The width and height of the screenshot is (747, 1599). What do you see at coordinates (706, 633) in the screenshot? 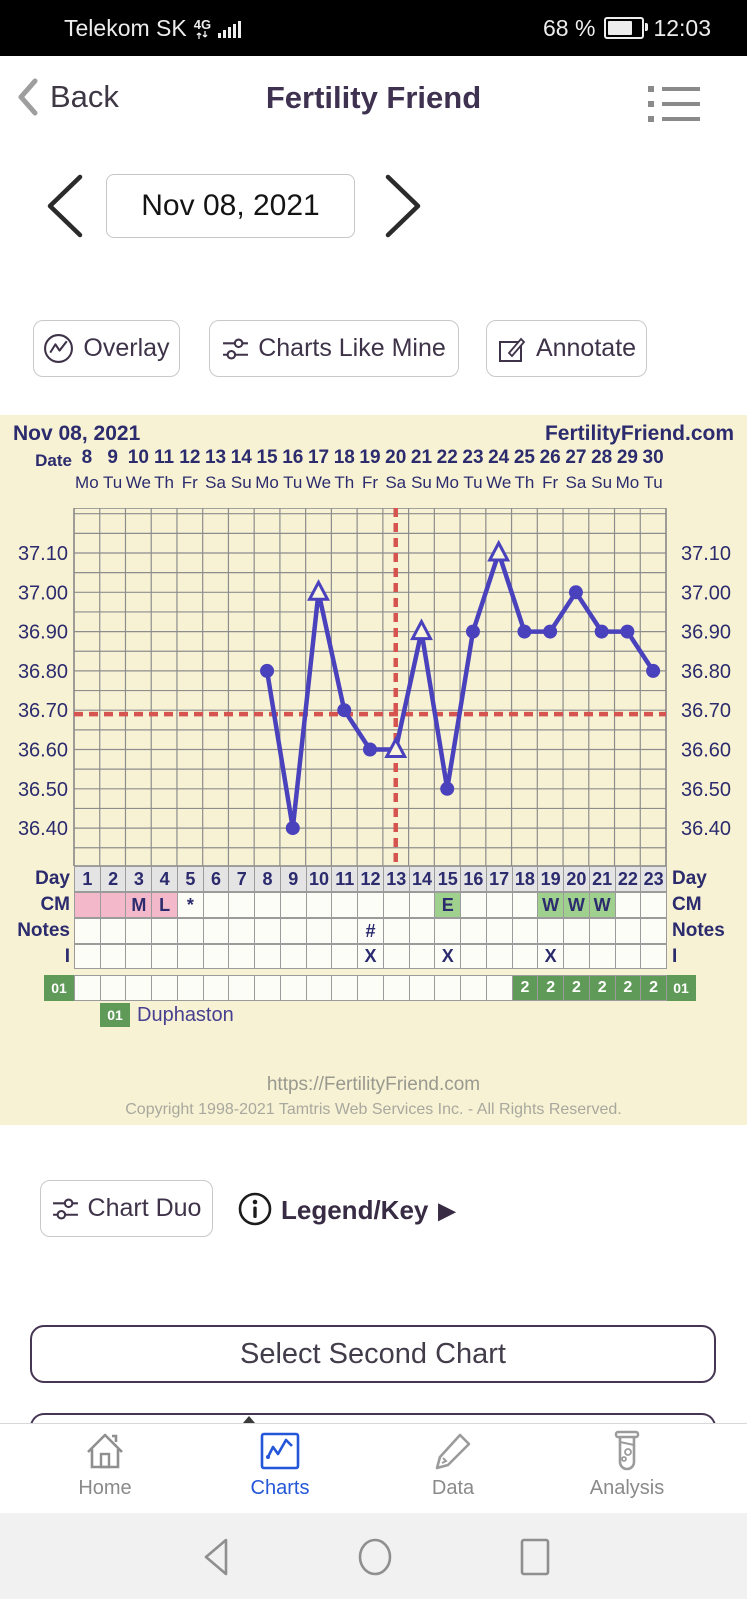
I see `y-tick-label: 36.90` at bounding box center [706, 633].